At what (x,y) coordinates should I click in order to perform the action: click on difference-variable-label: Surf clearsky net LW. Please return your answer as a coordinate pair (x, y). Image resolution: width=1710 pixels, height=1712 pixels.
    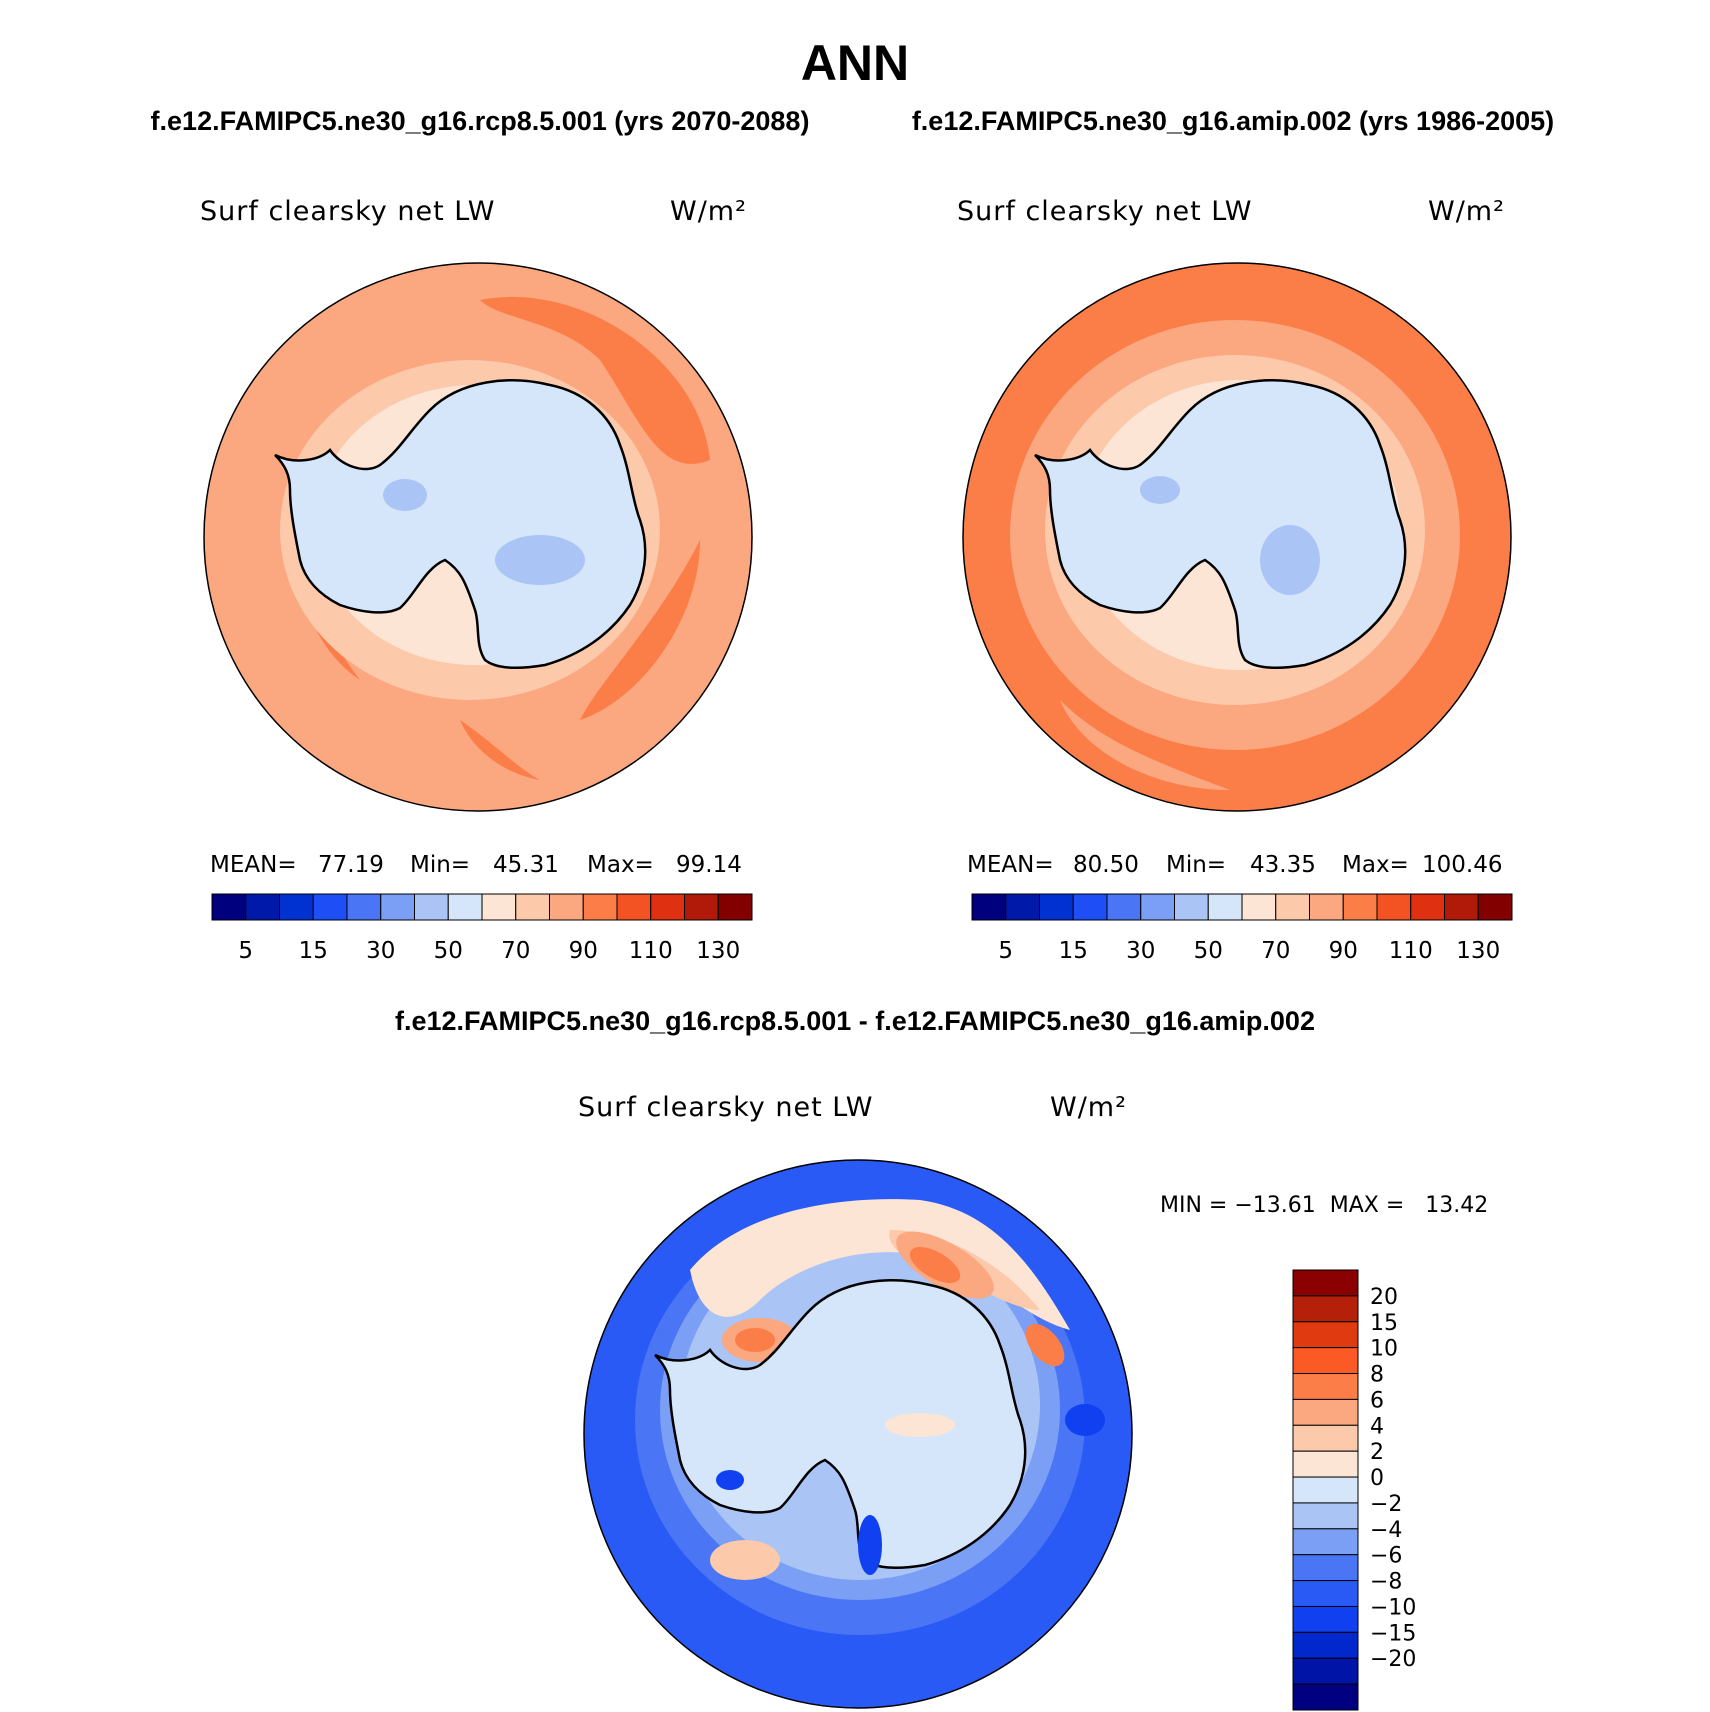
    Looking at the image, I should click on (726, 1107).